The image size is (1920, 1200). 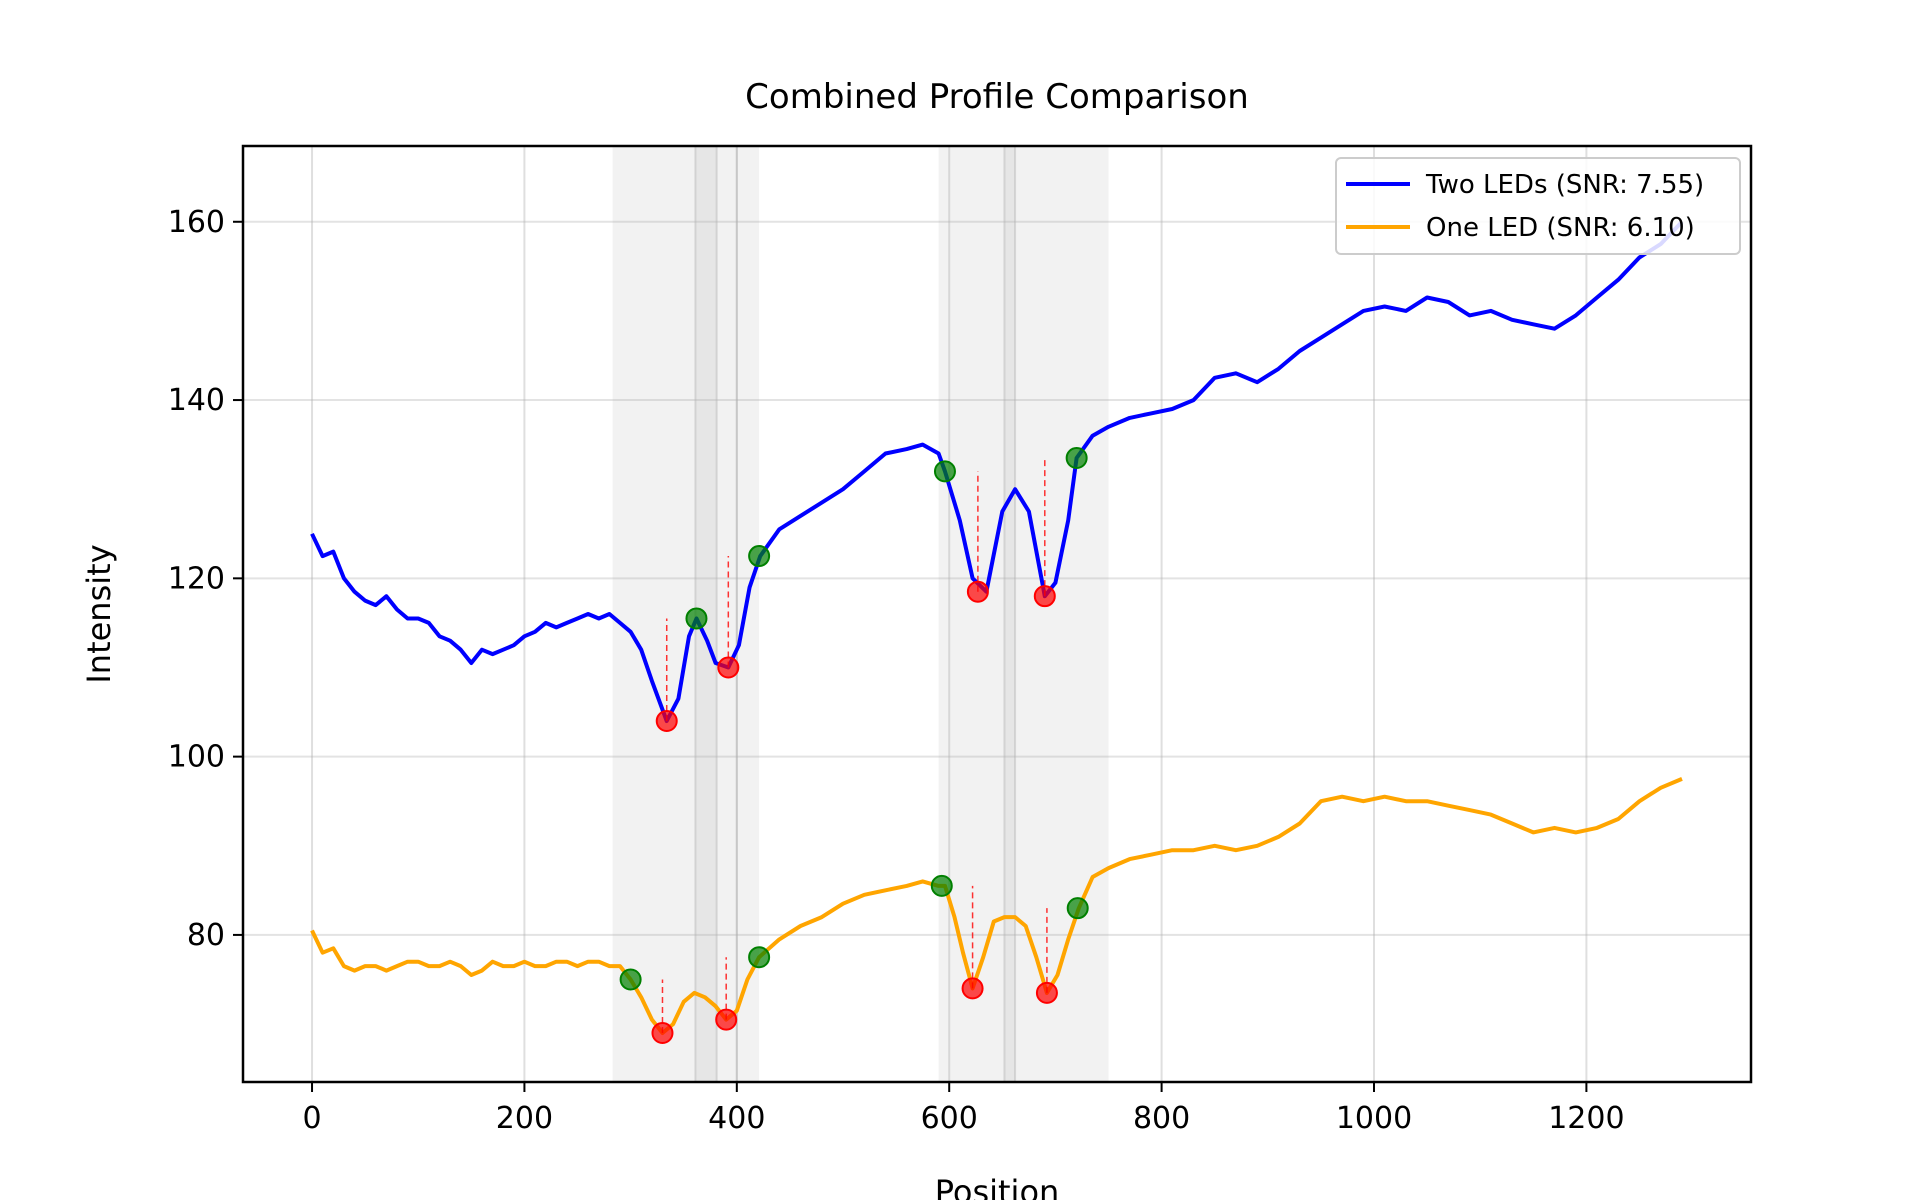 What do you see at coordinates (311, 1118) in the screenshot?
I see `x-tick-label-0: 0` at bounding box center [311, 1118].